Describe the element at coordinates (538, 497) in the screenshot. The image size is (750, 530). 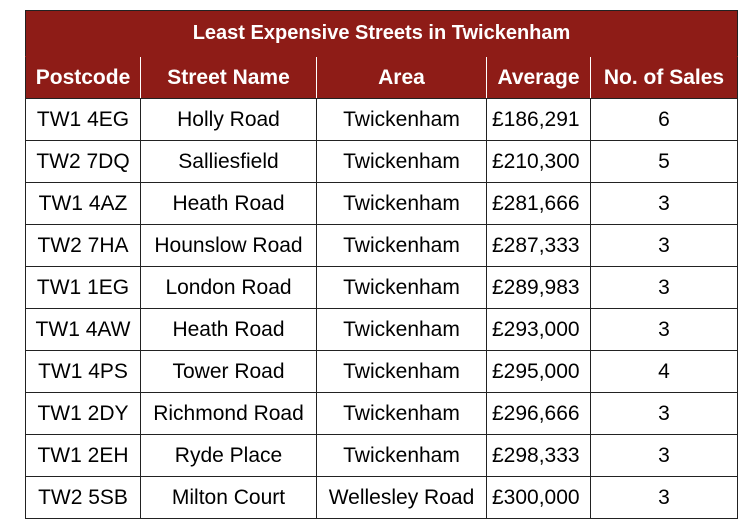
I see `cell-average: £300,000` at that location.